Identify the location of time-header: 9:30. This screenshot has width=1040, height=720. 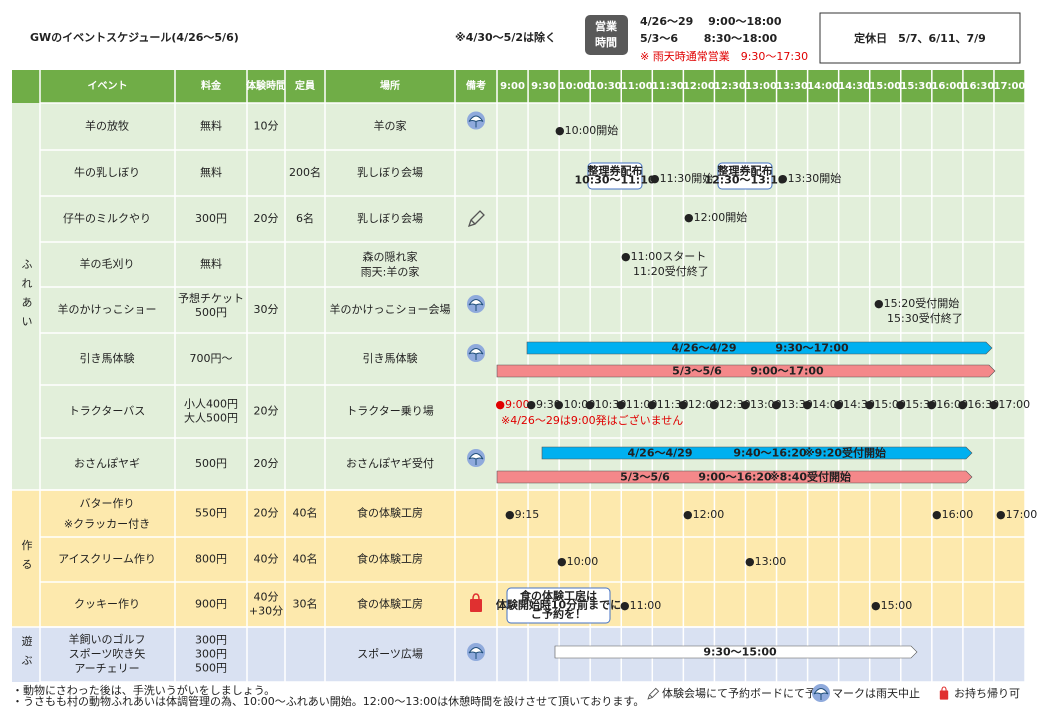
(543, 86).